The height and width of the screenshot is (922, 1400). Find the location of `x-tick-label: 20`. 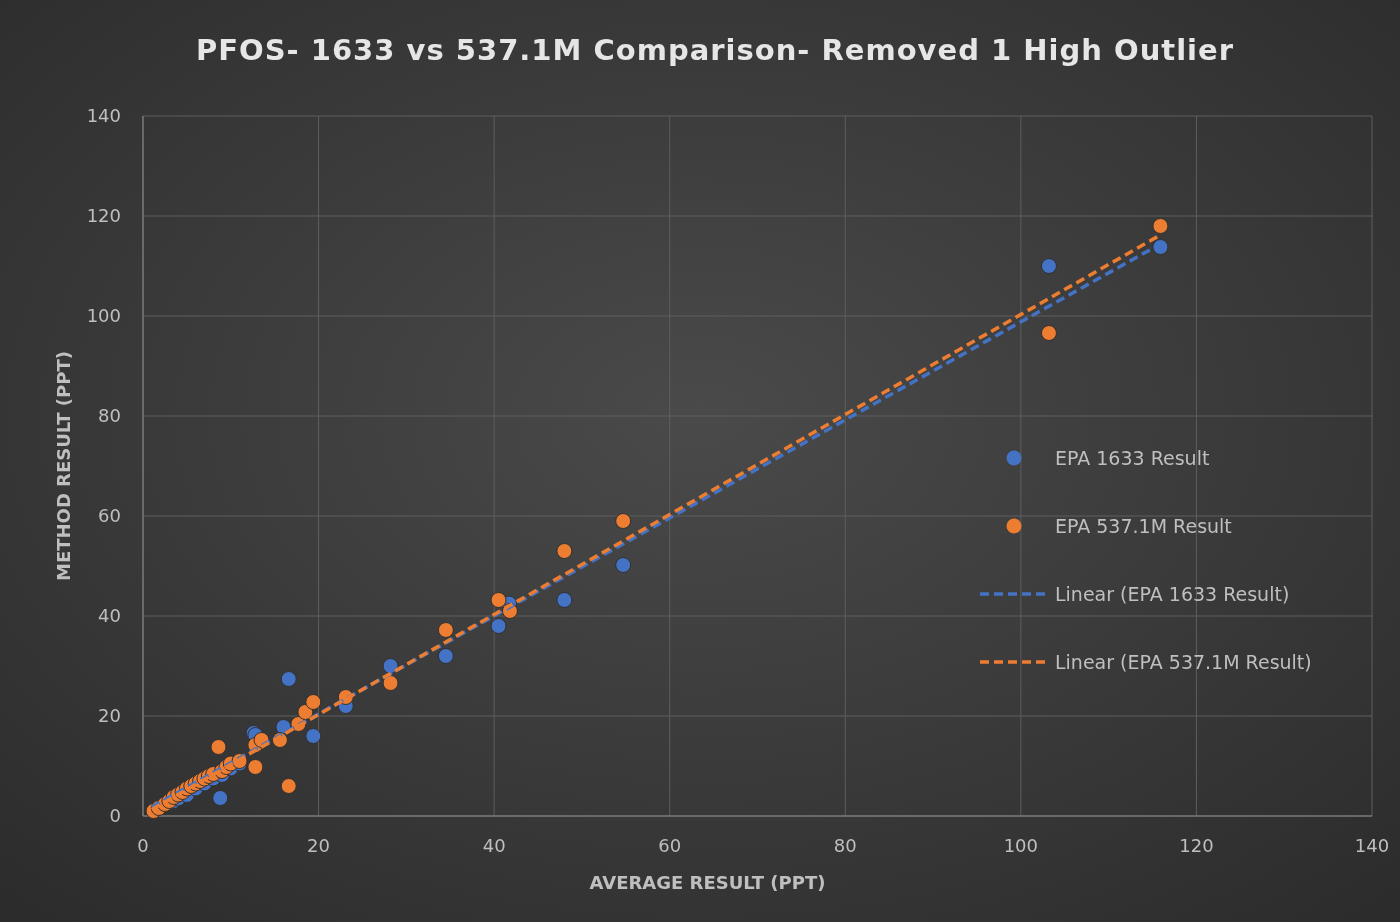

x-tick-label: 20 is located at coordinates (319, 845).